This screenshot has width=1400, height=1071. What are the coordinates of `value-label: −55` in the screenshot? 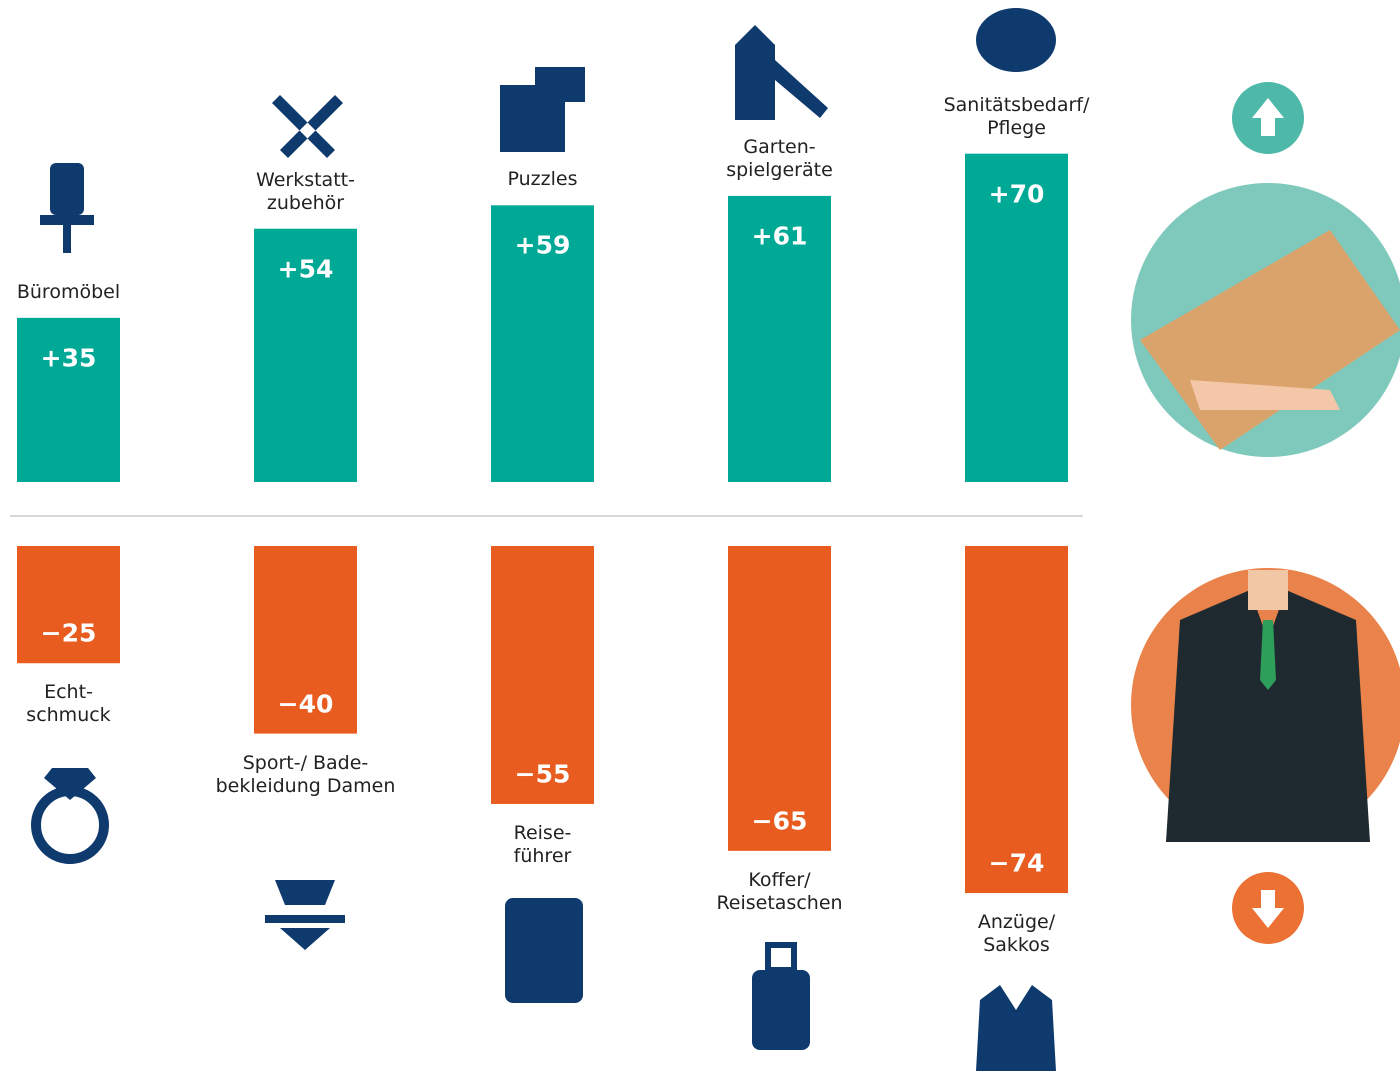 It's located at (542, 774).